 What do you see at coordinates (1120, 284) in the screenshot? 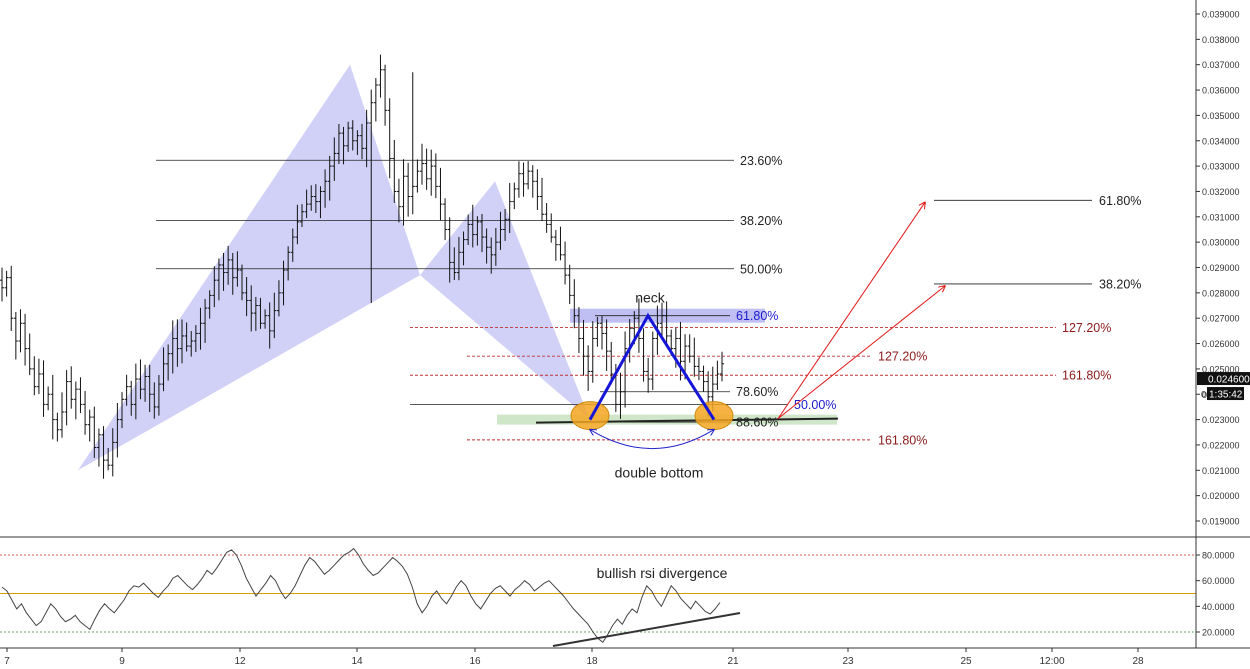
I see `target-level-label: 38.20%` at bounding box center [1120, 284].